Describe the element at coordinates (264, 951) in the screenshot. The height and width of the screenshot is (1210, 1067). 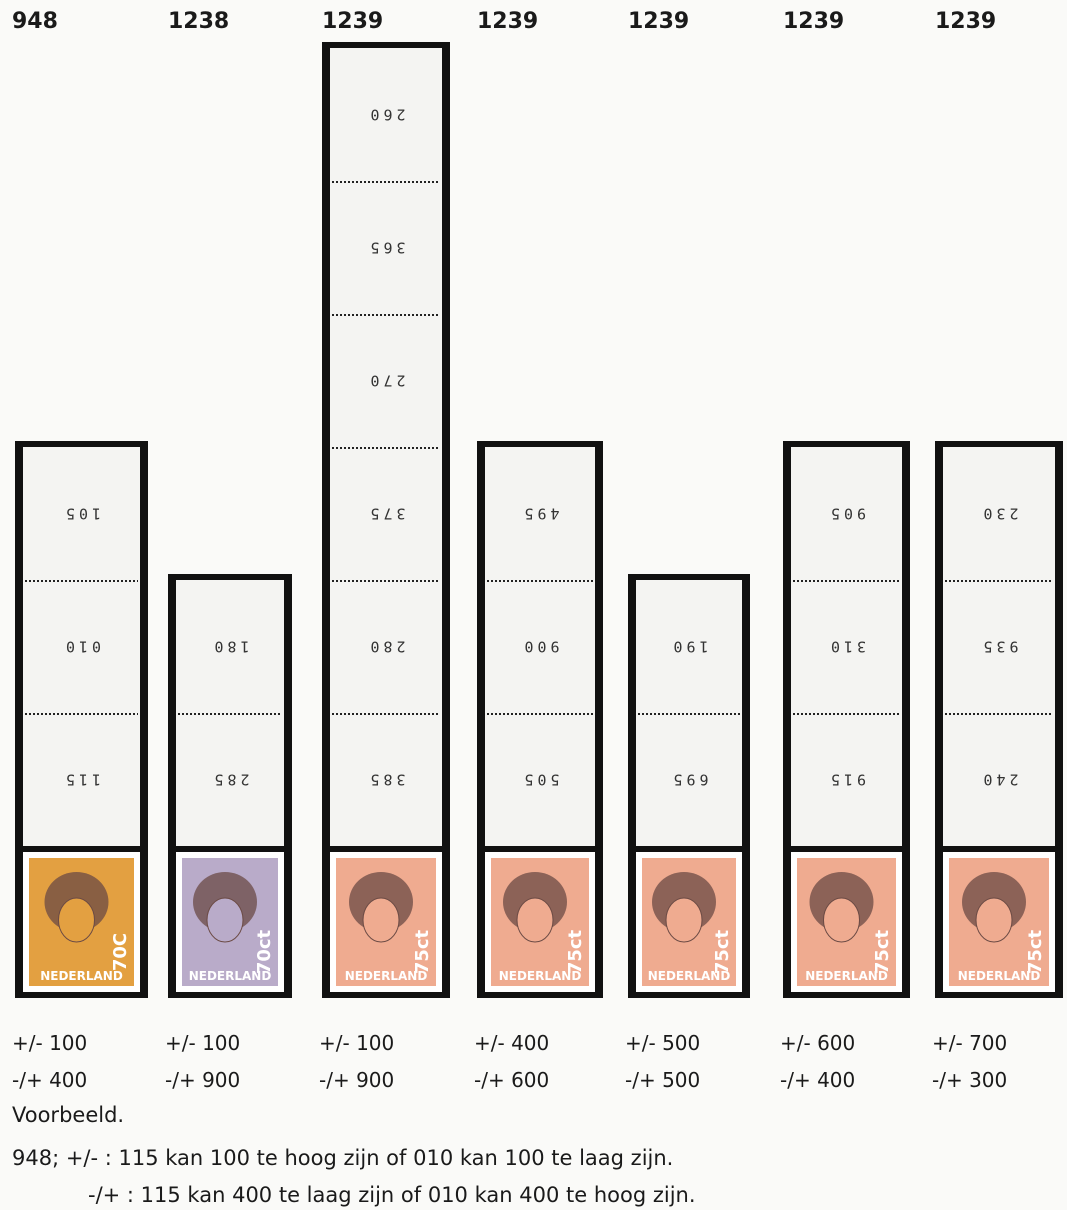
I see `stamp-value: 70ct` at that location.